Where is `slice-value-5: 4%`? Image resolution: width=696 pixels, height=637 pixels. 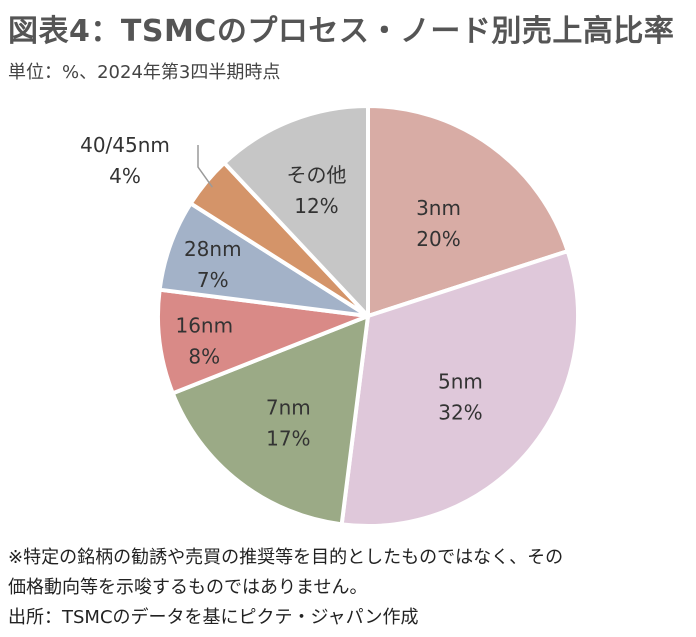
slice-value-5: 4% is located at coordinates (125, 176).